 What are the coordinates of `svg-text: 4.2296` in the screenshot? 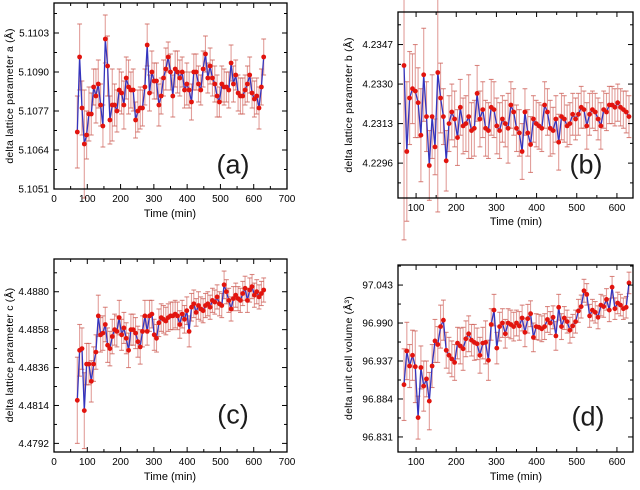 It's located at (377, 164).